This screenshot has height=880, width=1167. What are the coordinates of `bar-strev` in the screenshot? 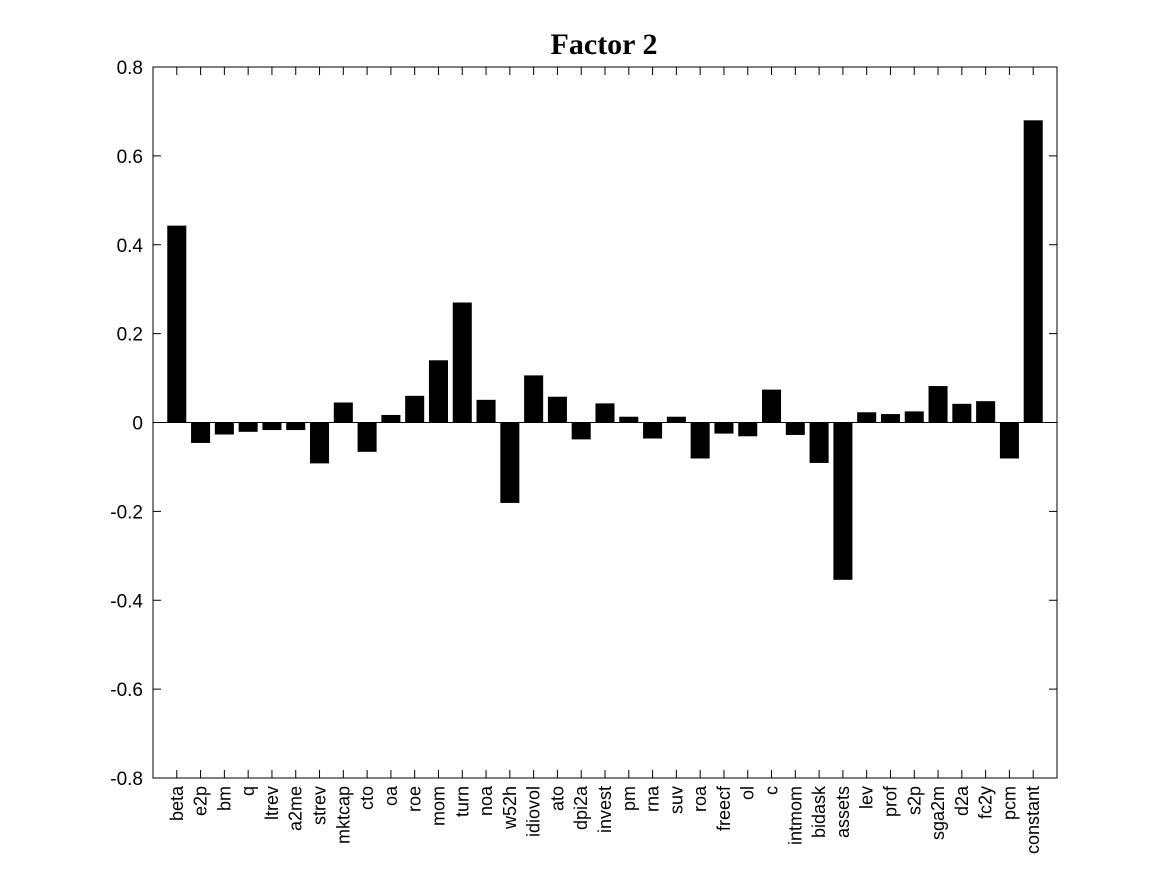 It's located at (320, 443).